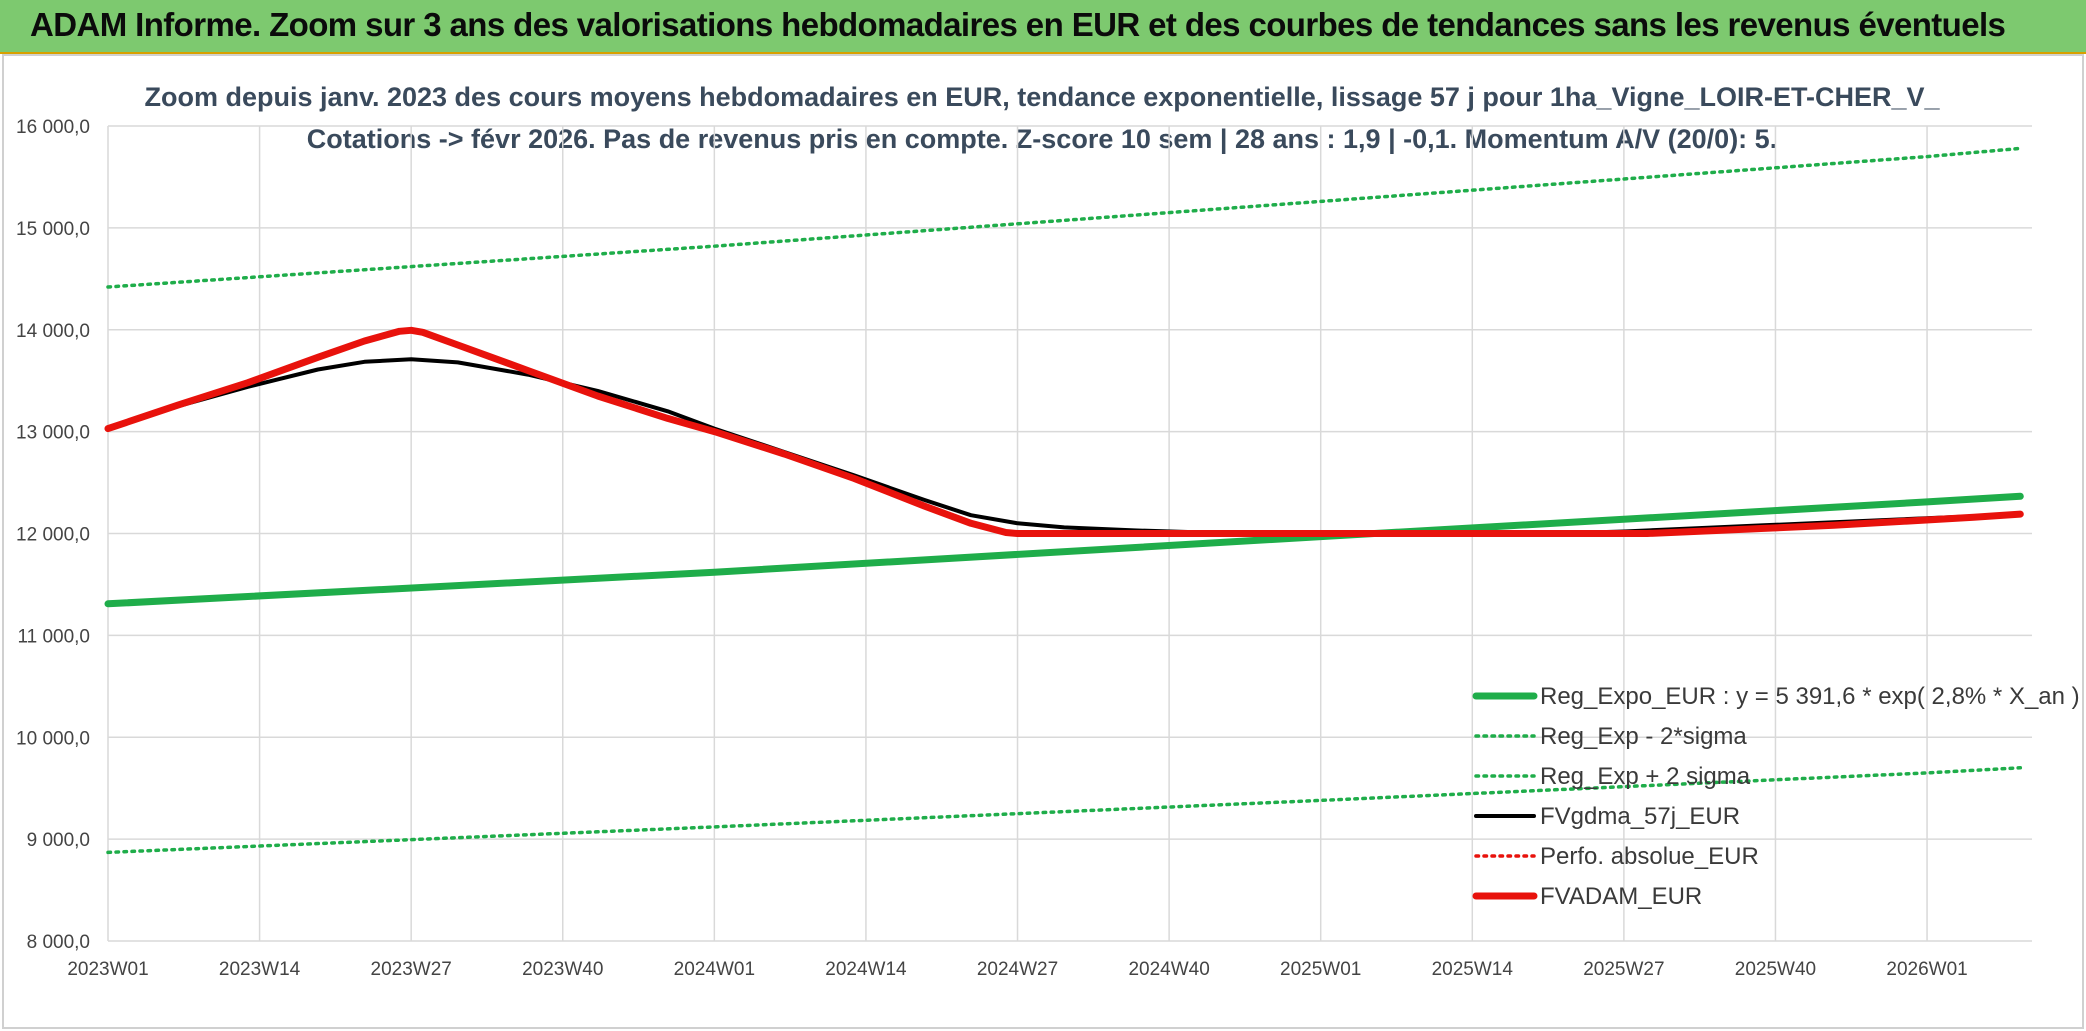 The image size is (2086, 1031). I want to click on y-tick-label: 8 000,0, so click(58, 942).